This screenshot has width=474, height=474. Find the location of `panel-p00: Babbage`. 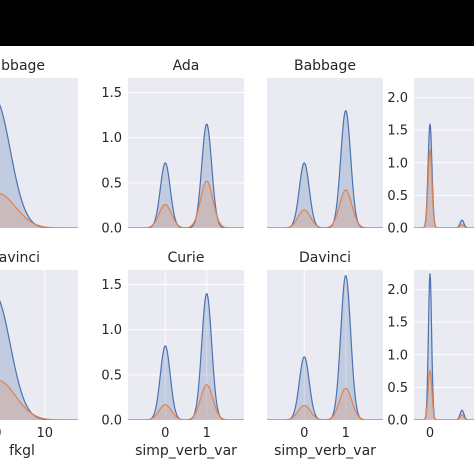

panel-p00: Babbage is located at coordinates (39, 143).